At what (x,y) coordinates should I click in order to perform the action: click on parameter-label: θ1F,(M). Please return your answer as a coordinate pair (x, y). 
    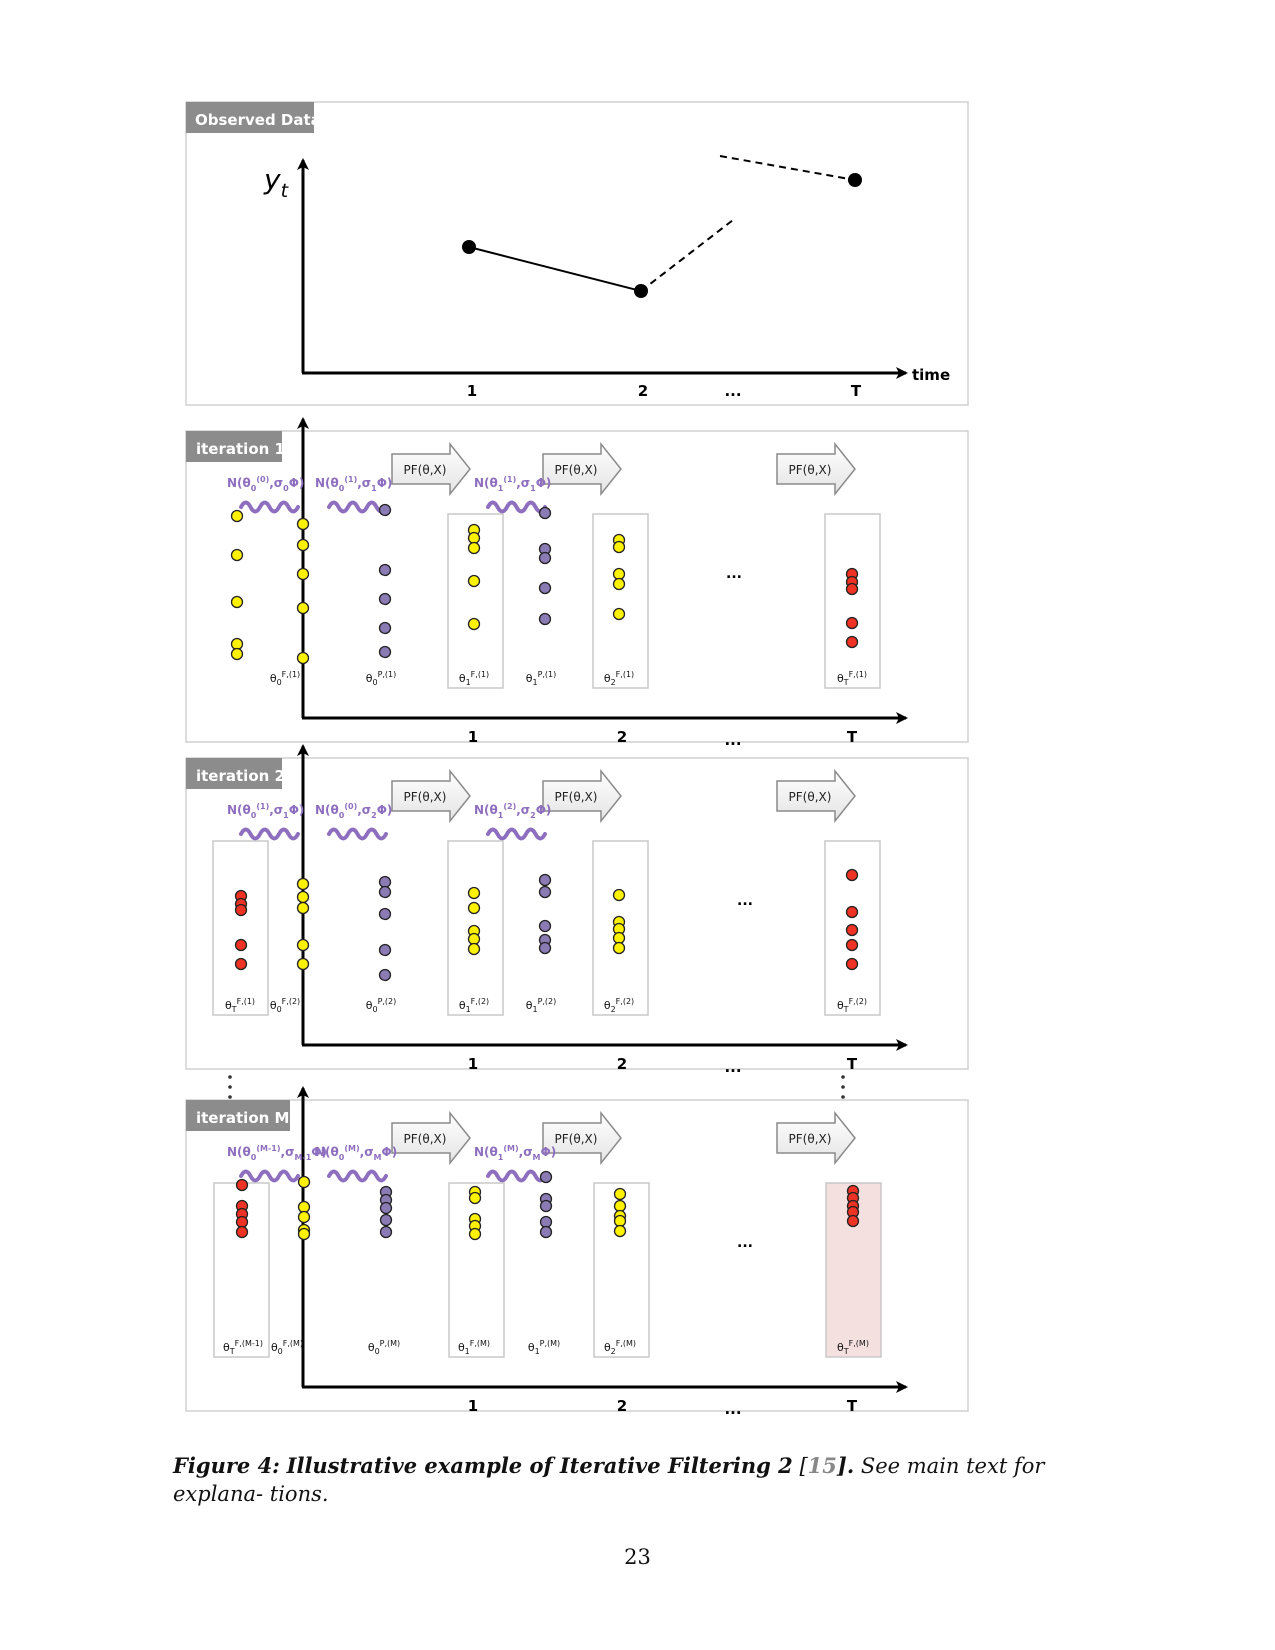
    Looking at the image, I should click on (474, 1347).